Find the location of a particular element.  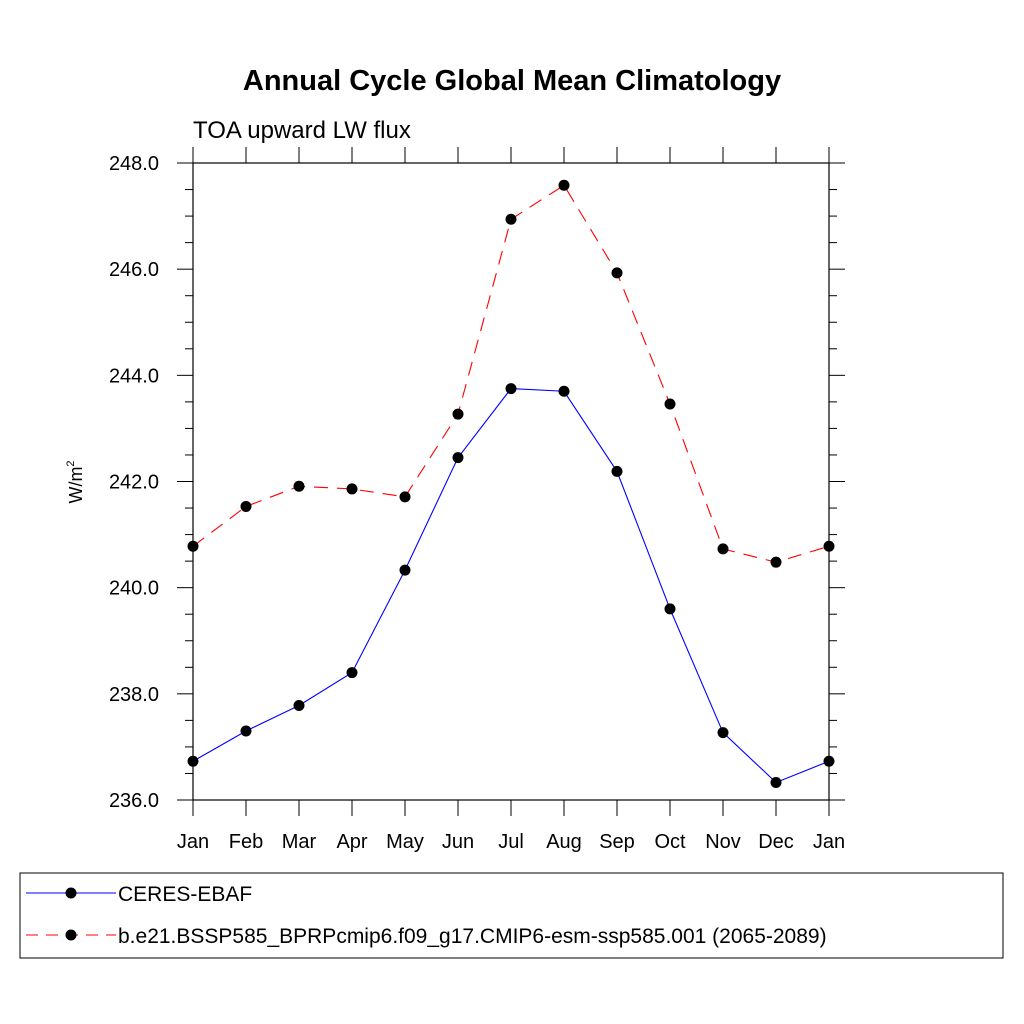

y-tick-label: 242.0 is located at coordinates (134, 483).